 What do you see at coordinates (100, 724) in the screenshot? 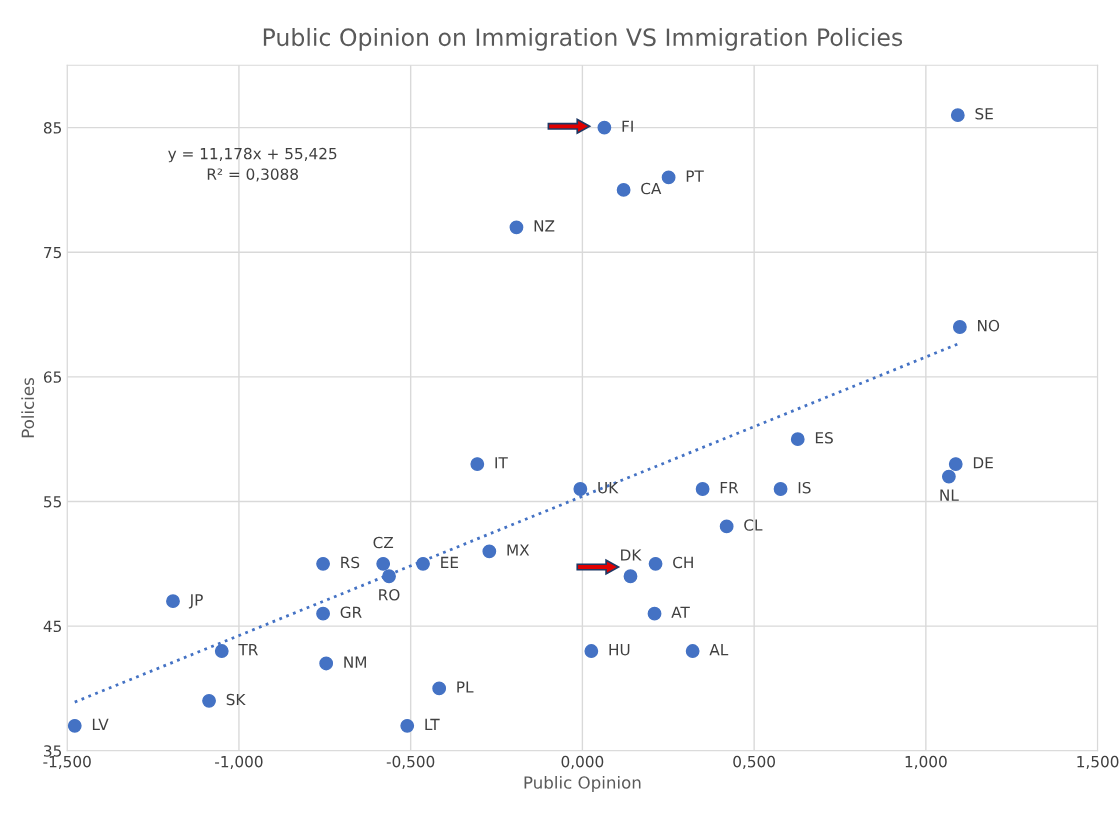
I see `data-label: LV` at bounding box center [100, 724].